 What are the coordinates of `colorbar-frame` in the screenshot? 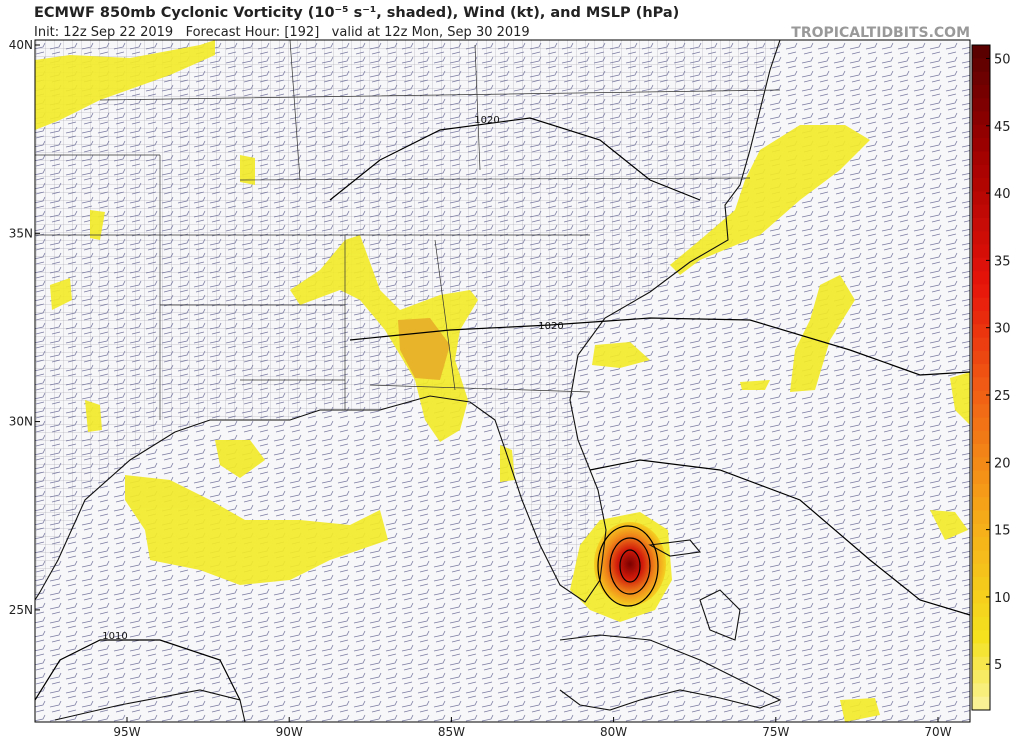 It's located at (981, 377).